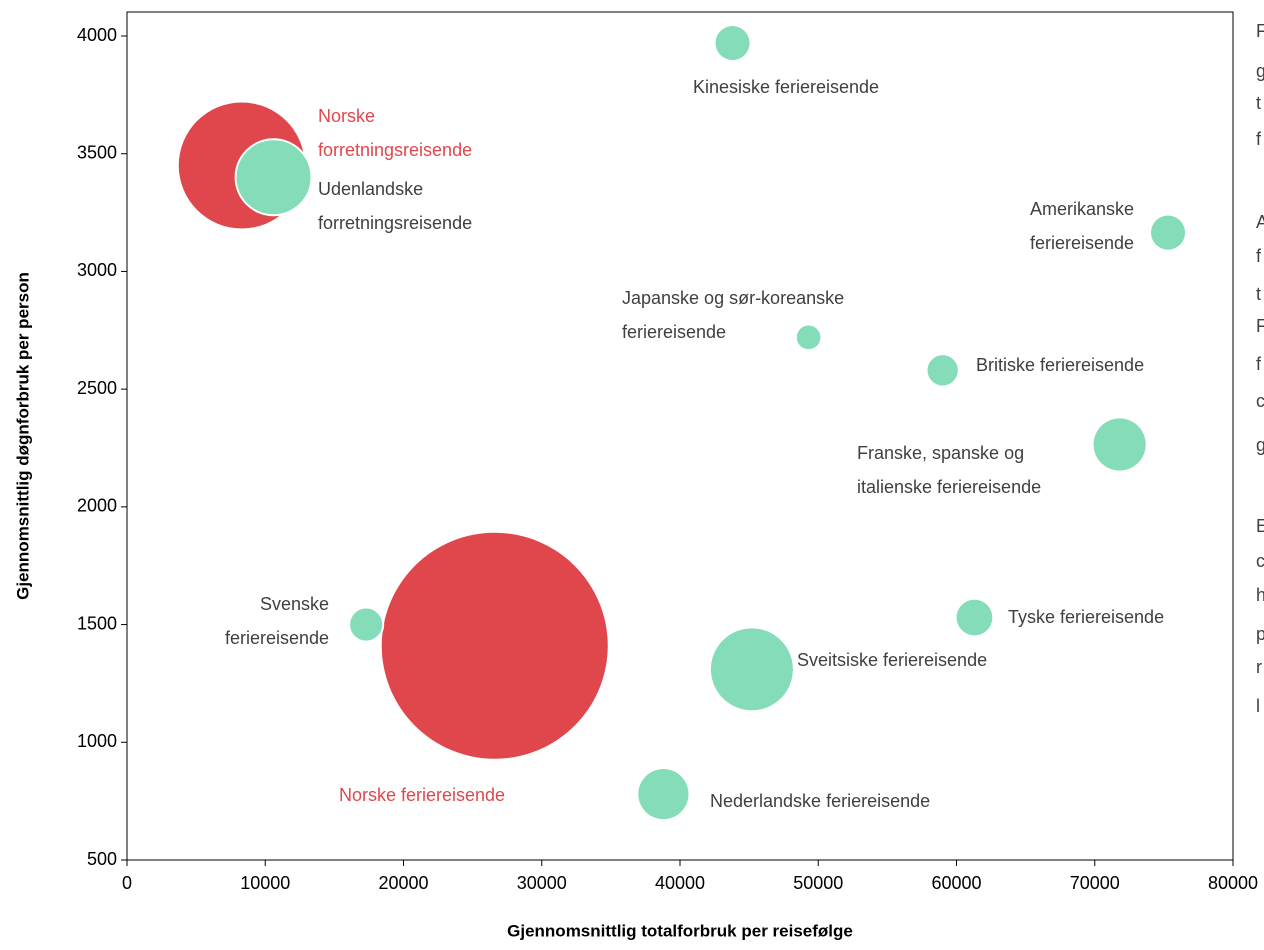  What do you see at coordinates (733, 298) in the screenshot?
I see `bubble-label: Japanske og sør-koreanske` at bounding box center [733, 298].